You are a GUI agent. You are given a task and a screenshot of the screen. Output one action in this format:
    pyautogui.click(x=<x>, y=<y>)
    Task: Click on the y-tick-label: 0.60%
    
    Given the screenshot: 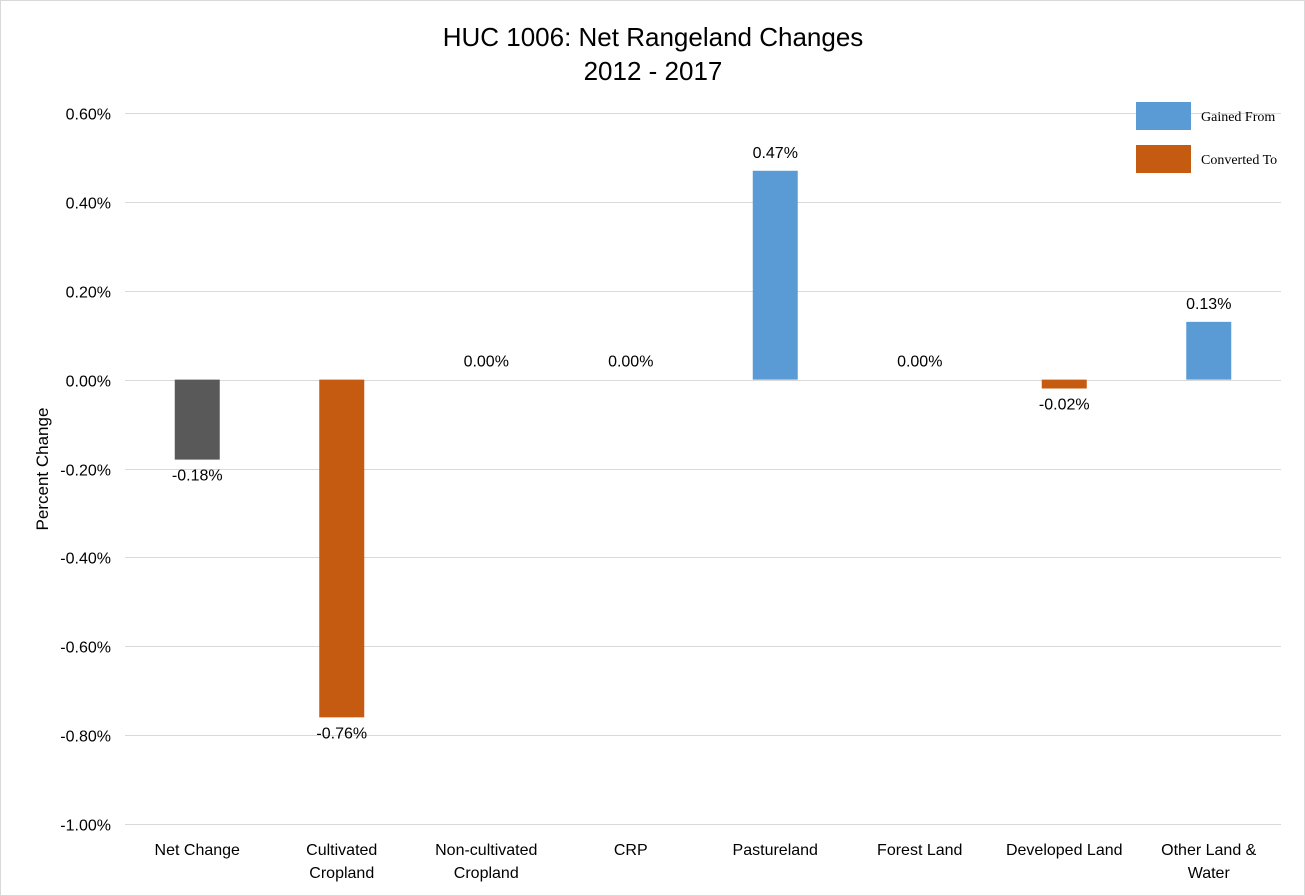 What is the action you would take?
    pyautogui.click(x=88, y=115)
    